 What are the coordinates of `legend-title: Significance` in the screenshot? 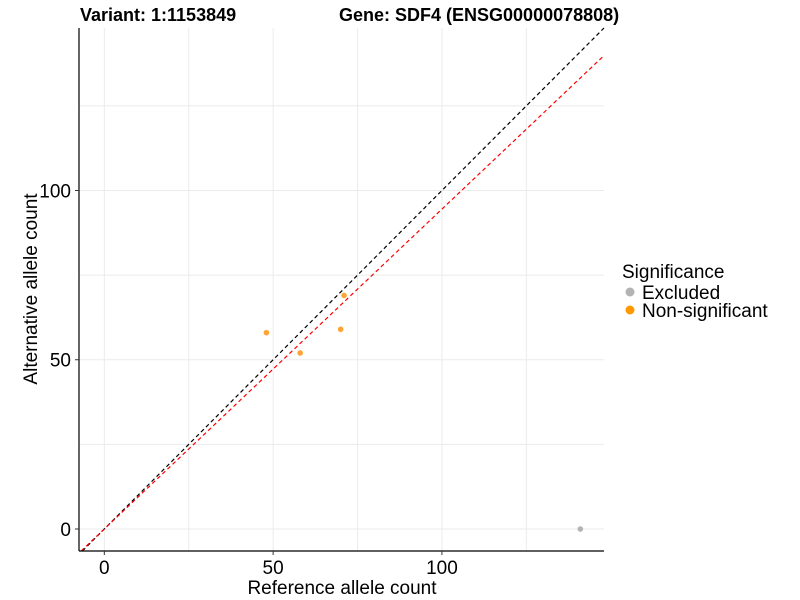 It's located at (673, 272).